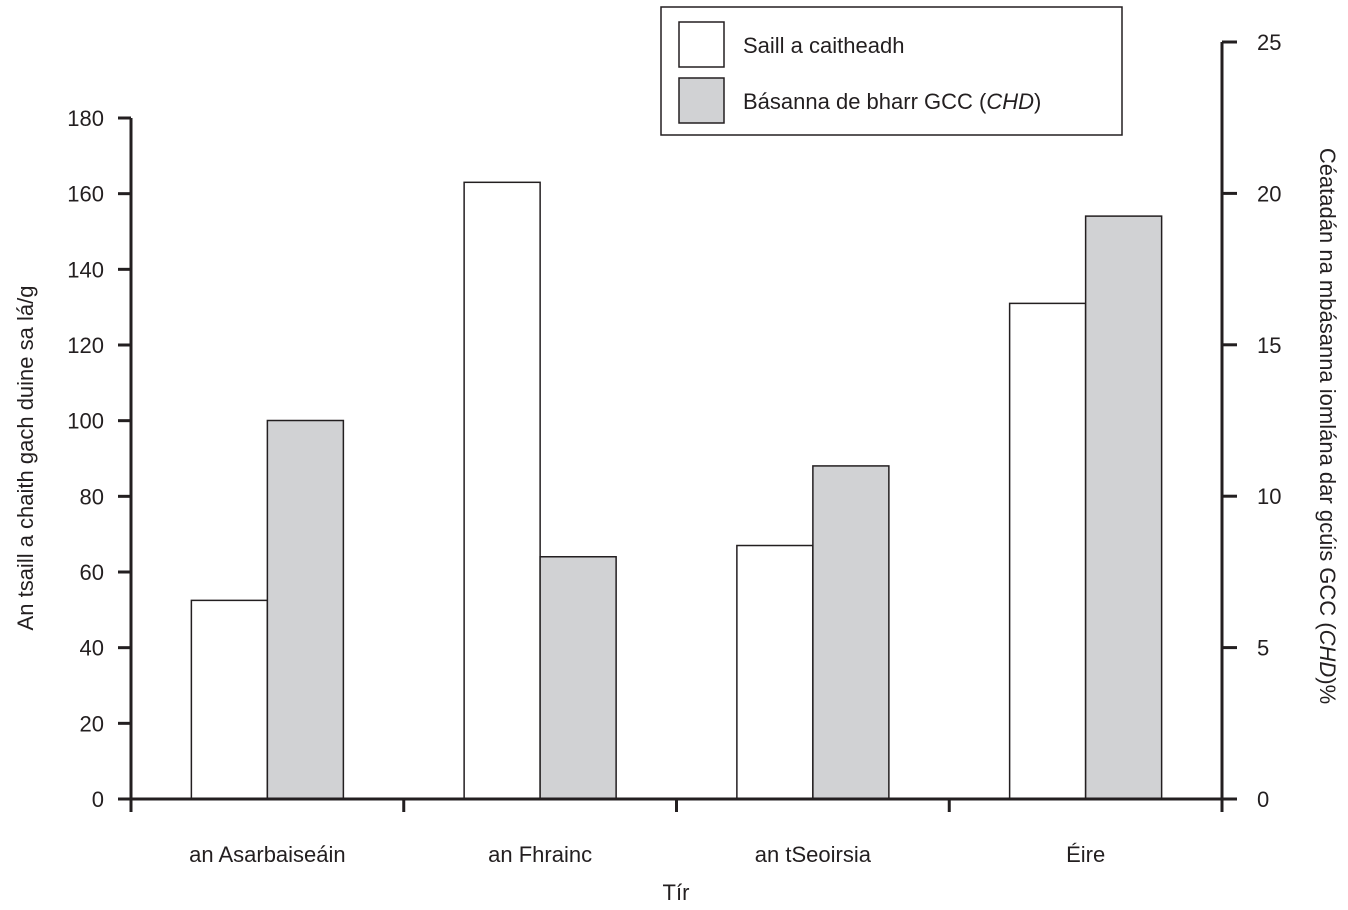 This screenshot has height=910, width=1348. Describe the element at coordinates (1327, 690) in the screenshot. I see `right-y-axis-title-close: )%` at that location.